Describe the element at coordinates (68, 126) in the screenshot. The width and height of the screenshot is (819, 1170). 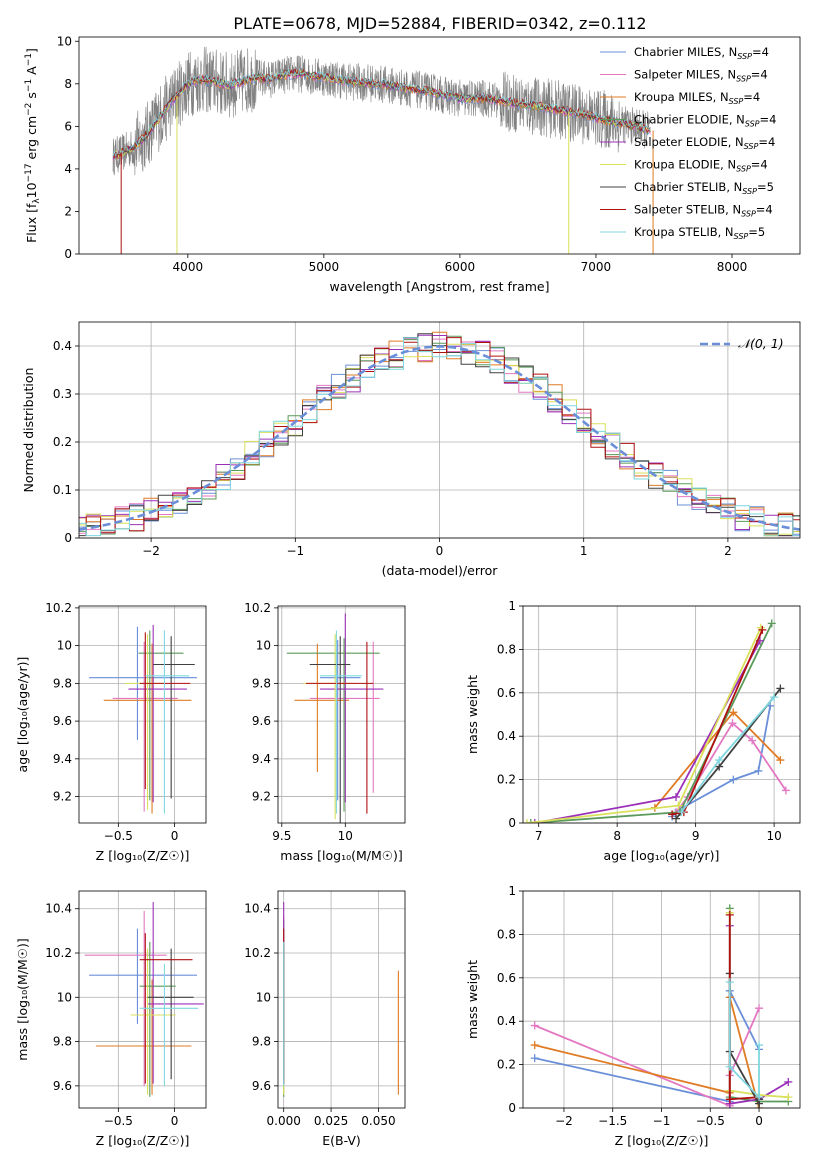
I see `spectrum-ytick-label: 6` at that location.